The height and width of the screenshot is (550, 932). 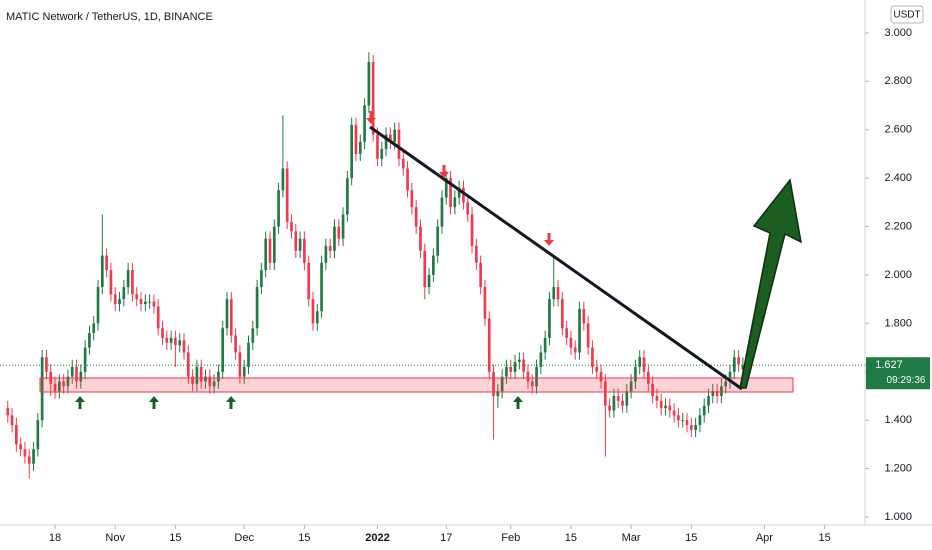 I want to click on y-tick-label: 1.400, so click(x=898, y=420).